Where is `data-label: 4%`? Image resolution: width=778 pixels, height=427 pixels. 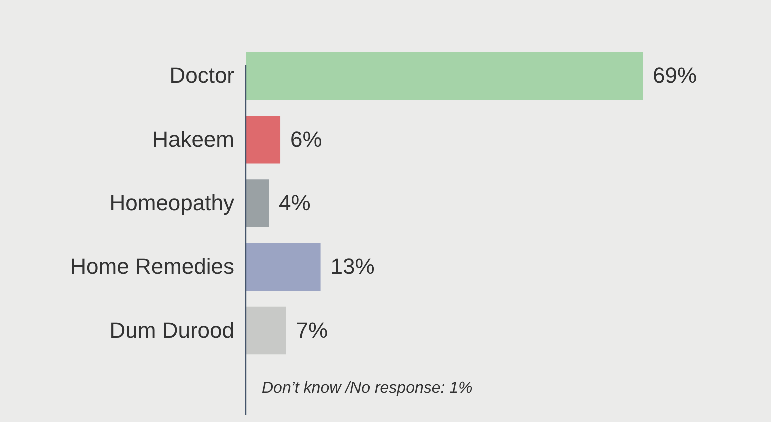
data-label: 4% is located at coordinates (295, 203).